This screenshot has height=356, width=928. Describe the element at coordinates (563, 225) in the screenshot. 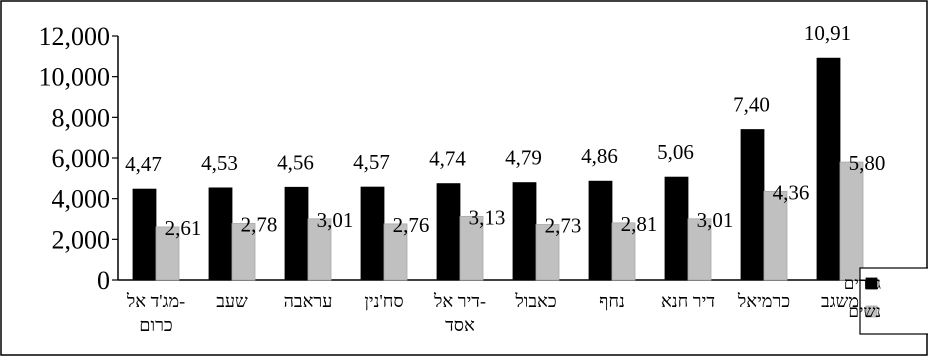

I see `data-label: 2,73` at that location.